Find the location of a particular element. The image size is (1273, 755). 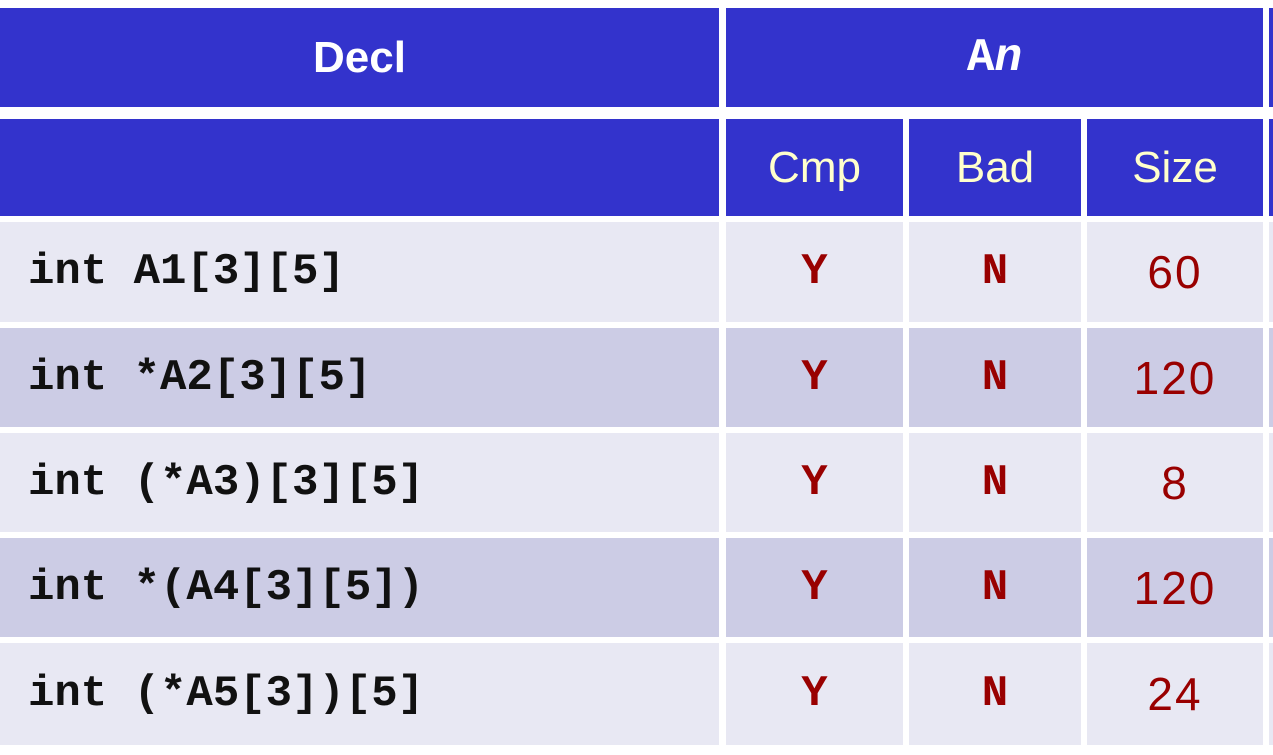

subheader-next-cell-edge is located at coordinates (1271, 167).